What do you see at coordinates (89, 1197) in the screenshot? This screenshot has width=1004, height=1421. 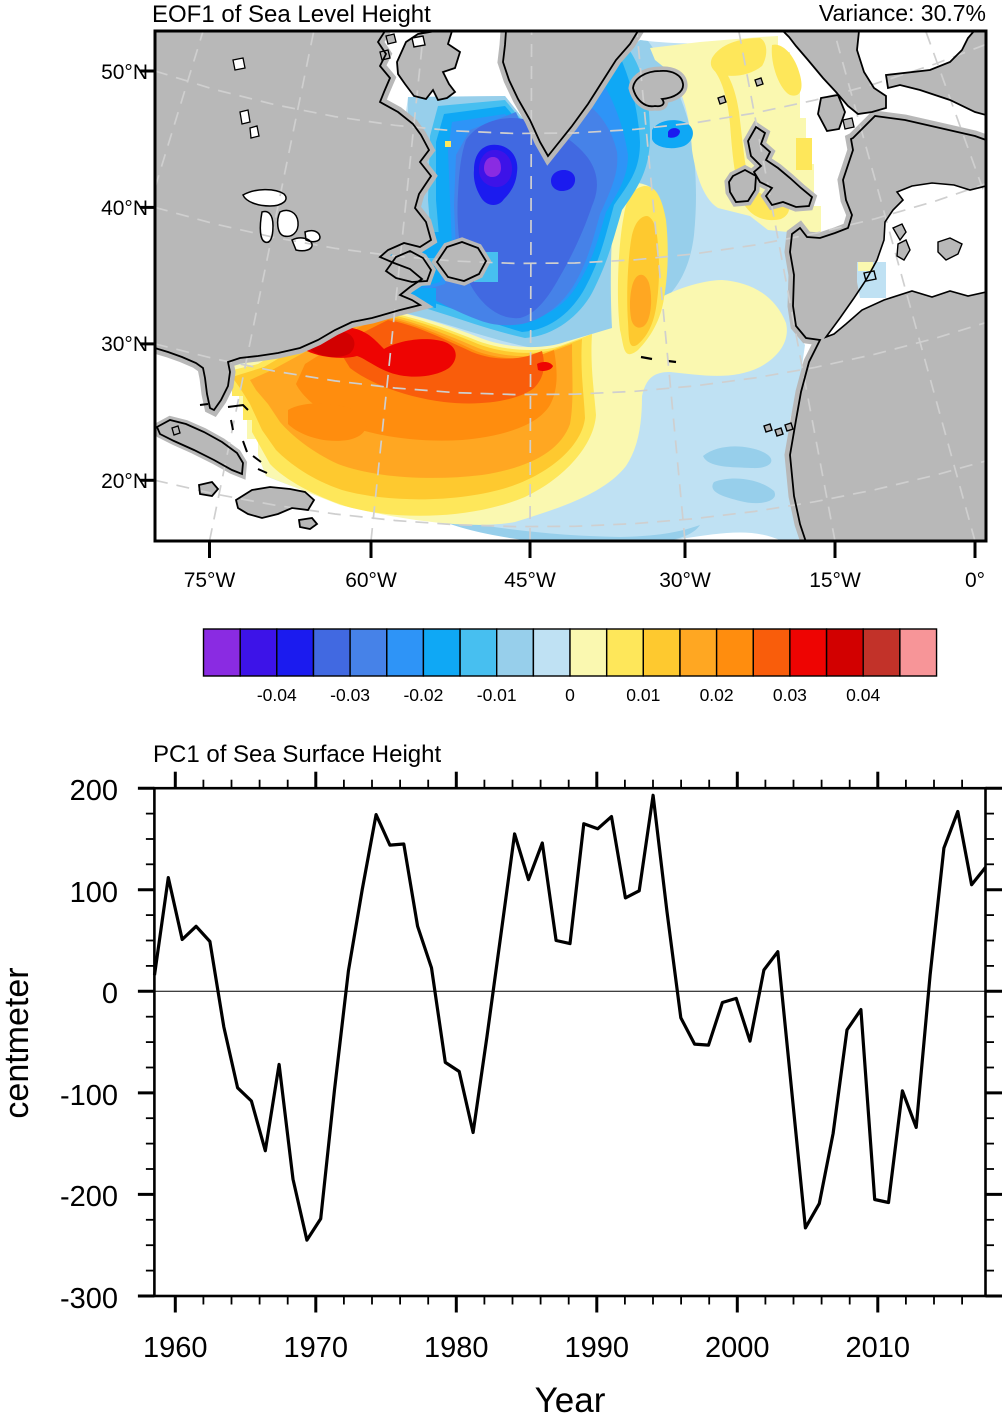 I see `svg-text: -200` at bounding box center [89, 1197].